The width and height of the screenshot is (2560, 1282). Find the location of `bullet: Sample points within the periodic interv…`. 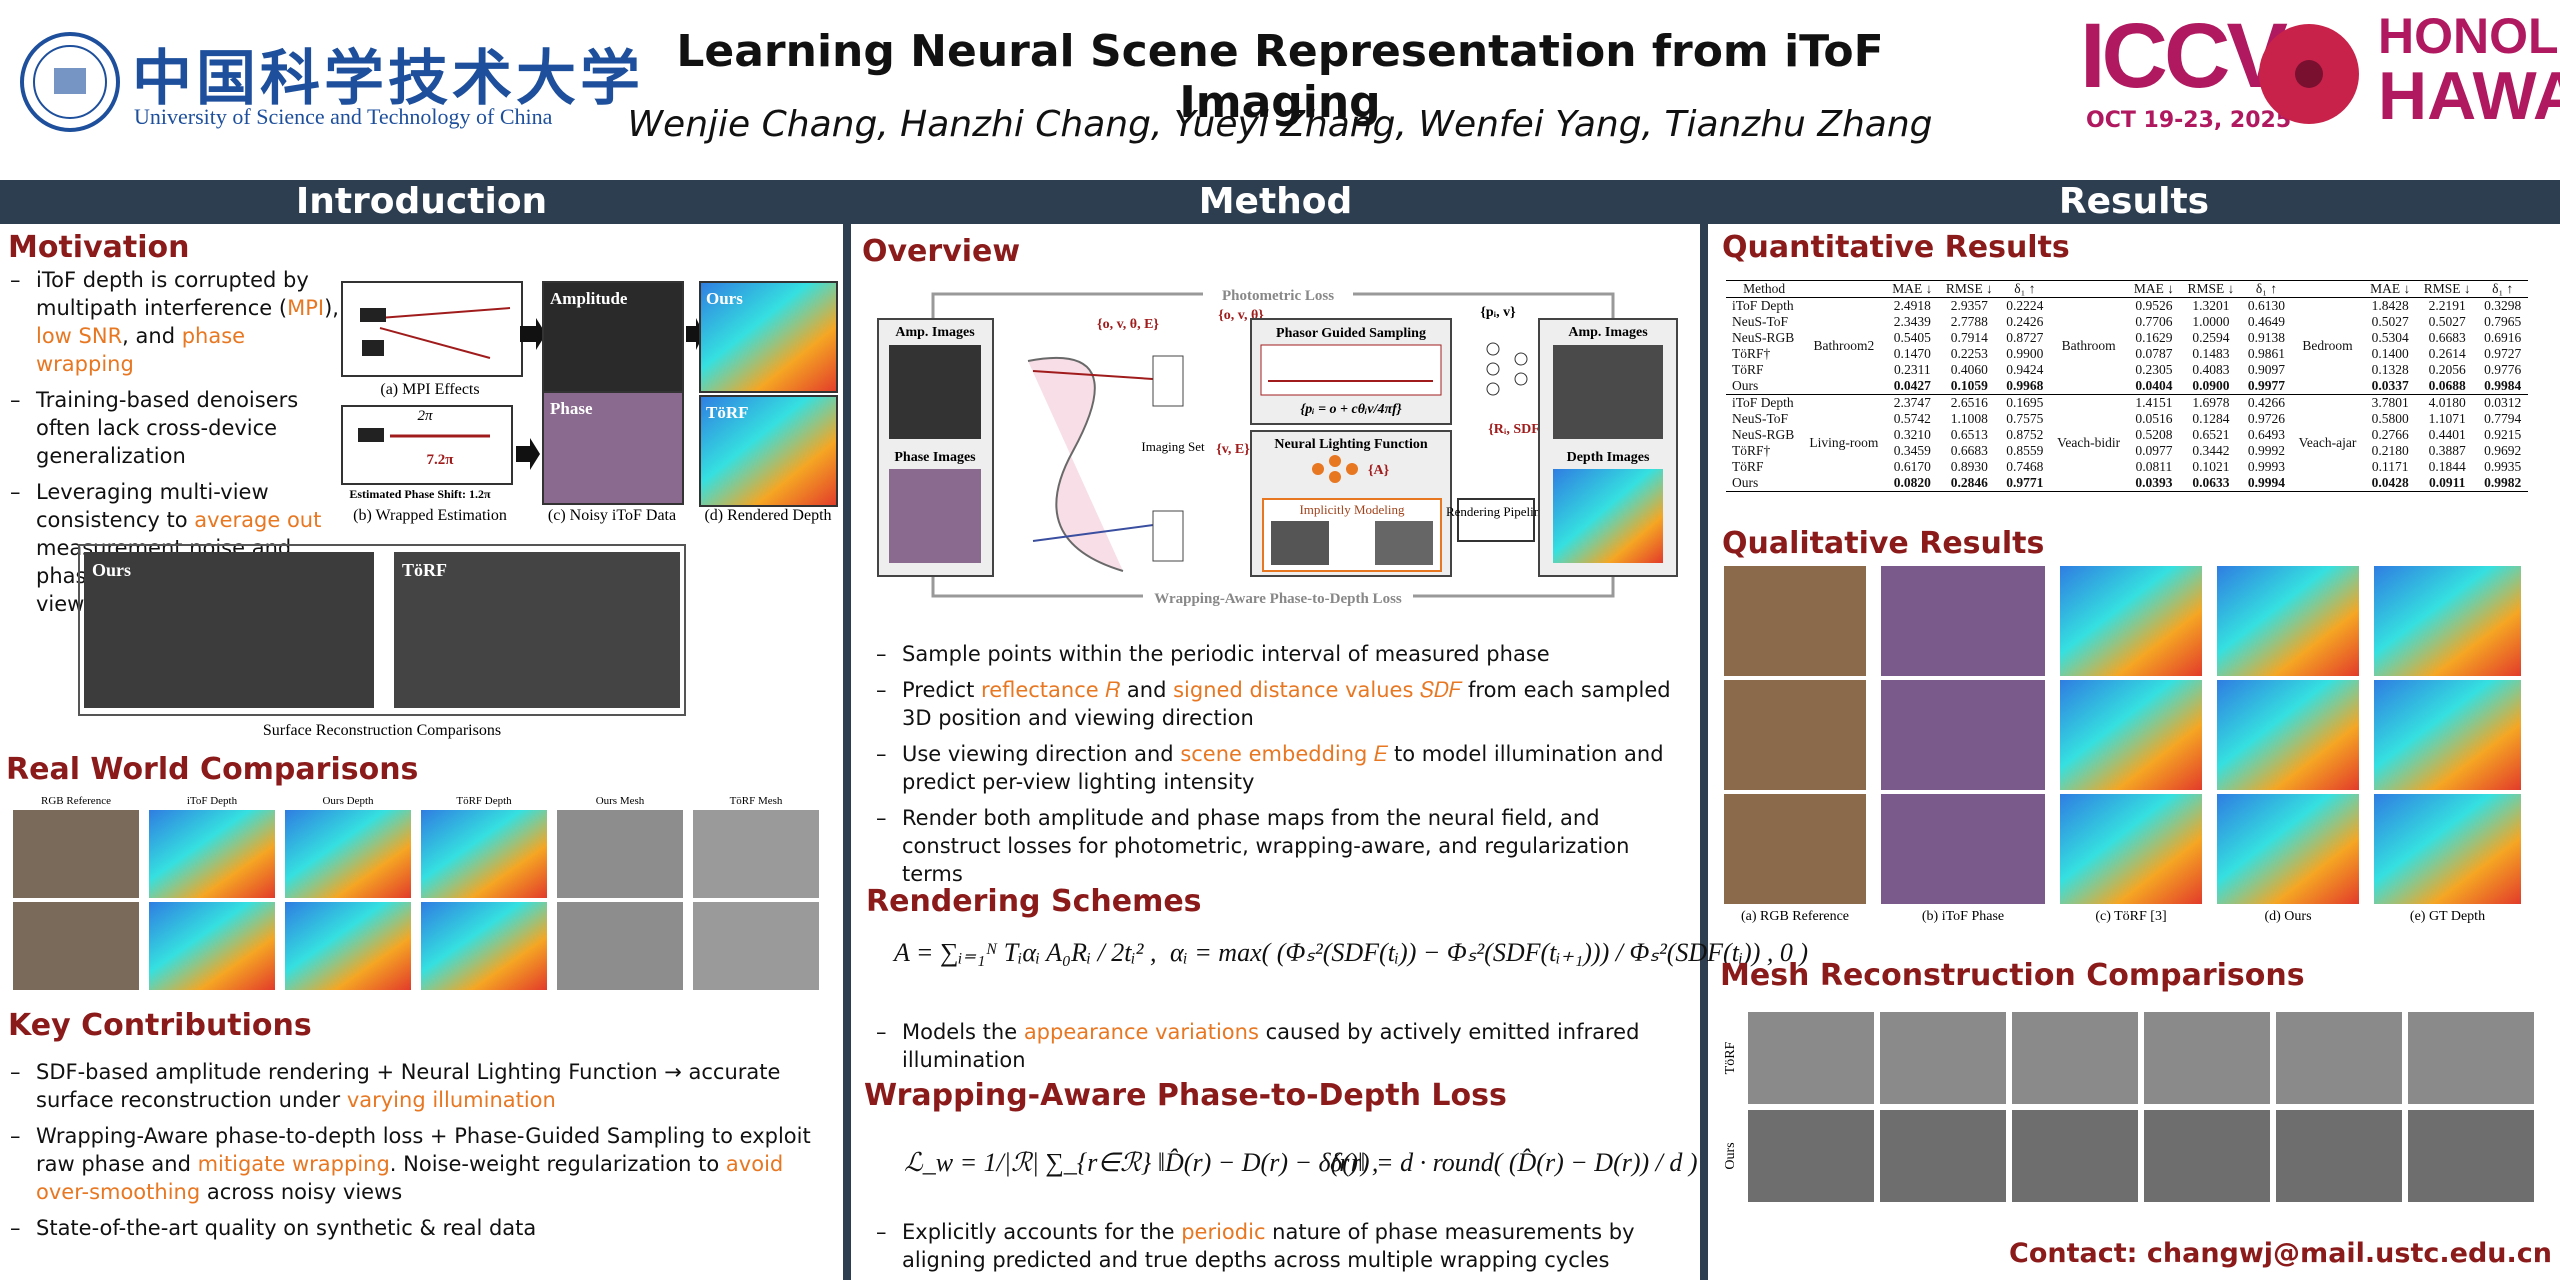

bullet: Sample points within the periodic interv… is located at coordinates (1284, 654).